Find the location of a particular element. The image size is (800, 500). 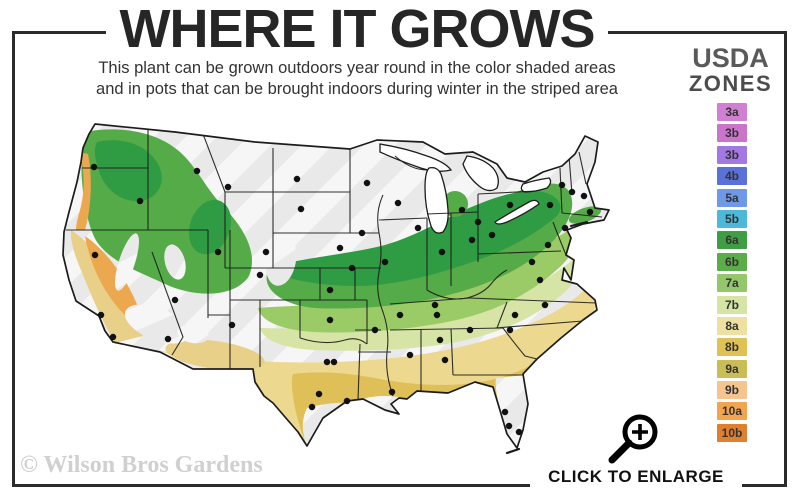

zone-swatch-10a: 10a is located at coordinates (732, 411).